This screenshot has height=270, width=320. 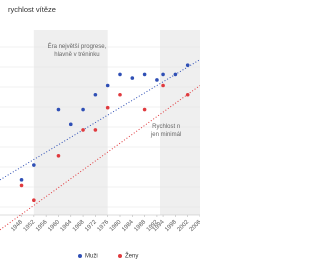 What do you see at coordinates (91, 226) in the screenshot?
I see `x-tick-label: 1972` at bounding box center [91, 226].